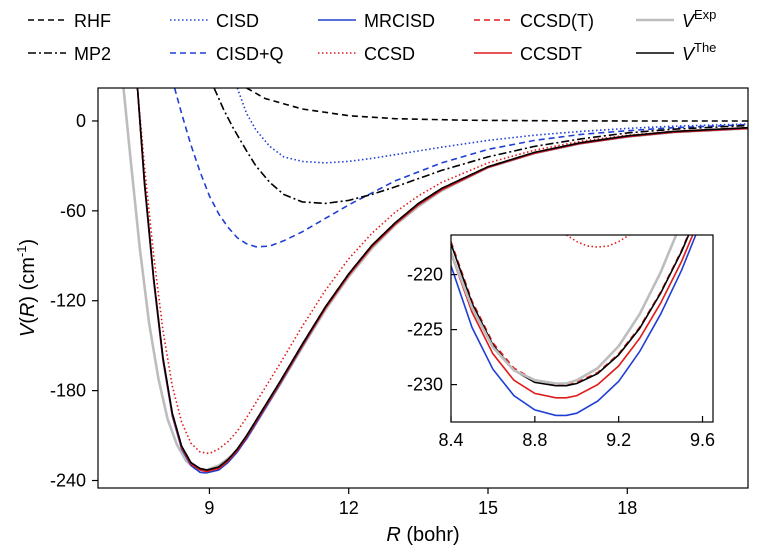 This screenshot has width=766, height=553. What do you see at coordinates (68, 301) in the screenshot?
I see `y-tick-label: -120` at bounding box center [68, 301].